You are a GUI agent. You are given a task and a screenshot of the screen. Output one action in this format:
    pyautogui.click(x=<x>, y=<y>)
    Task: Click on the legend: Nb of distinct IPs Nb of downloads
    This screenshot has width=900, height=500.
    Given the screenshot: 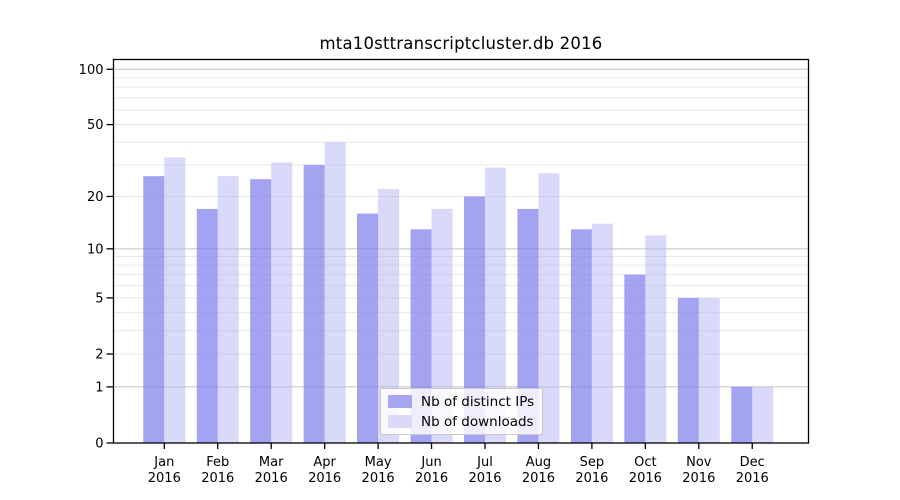 What is the action you would take?
    pyautogui.click(x=461, y=411)
    